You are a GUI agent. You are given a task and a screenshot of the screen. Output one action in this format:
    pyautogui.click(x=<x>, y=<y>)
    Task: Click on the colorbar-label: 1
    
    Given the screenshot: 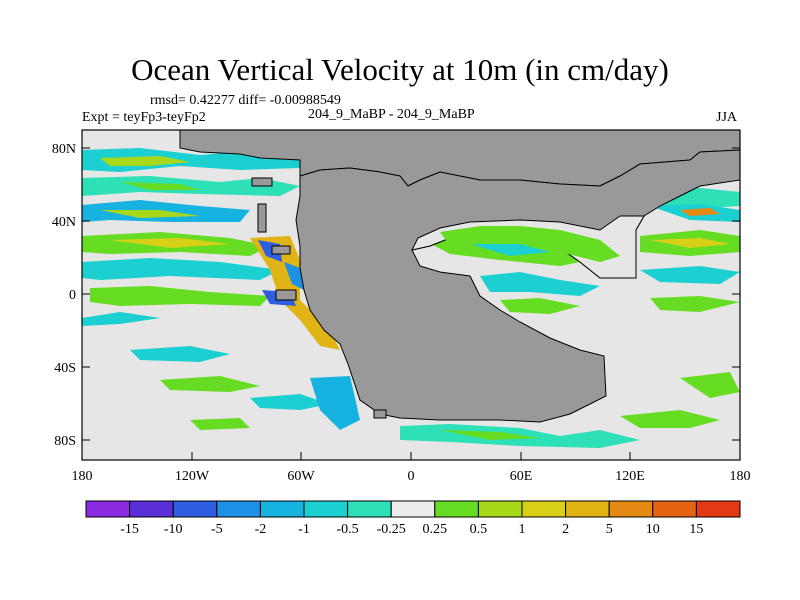 What is the action you would take?
    pyautogui.click(x=522, y=529)
    